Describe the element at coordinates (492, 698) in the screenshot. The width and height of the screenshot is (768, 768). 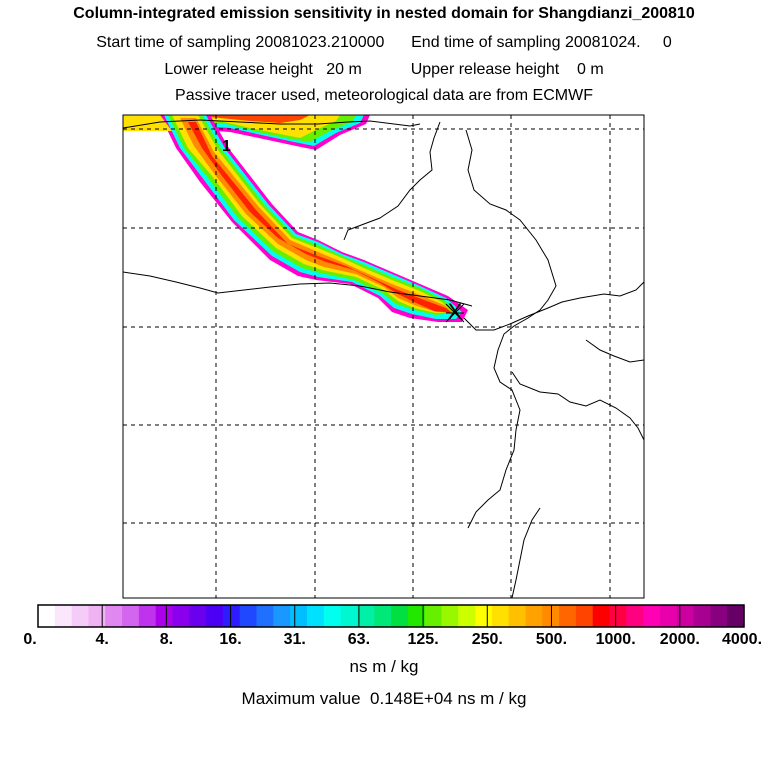
I see `max-value-units: ns m / kg` at that location.